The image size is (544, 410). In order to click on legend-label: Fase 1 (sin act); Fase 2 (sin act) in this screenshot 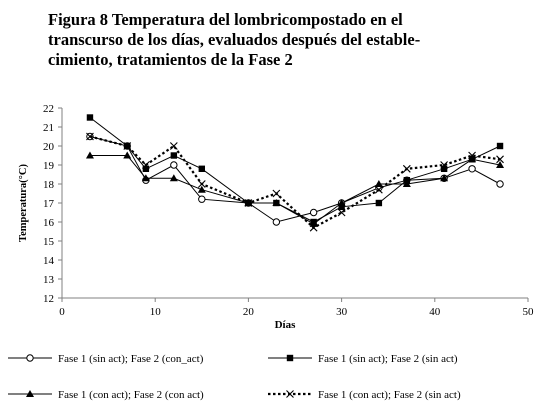, I will do `click(388, 359)`.